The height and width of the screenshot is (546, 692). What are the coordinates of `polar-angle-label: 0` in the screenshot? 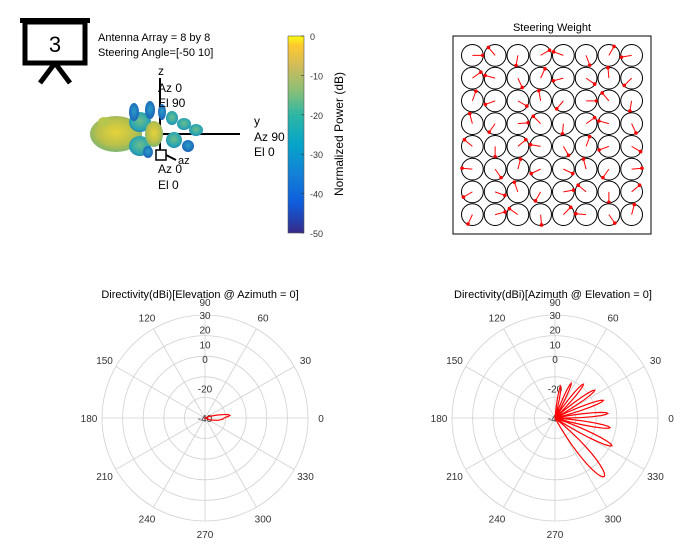 It's located at (671, 419).